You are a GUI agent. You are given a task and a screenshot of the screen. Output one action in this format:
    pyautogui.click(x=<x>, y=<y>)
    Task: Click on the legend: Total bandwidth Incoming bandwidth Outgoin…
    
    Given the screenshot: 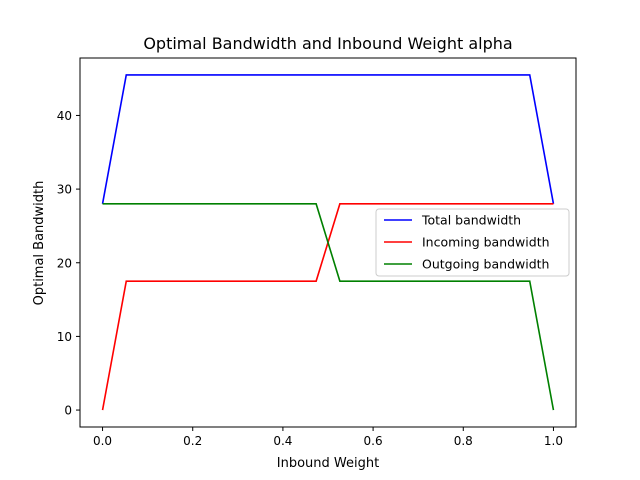 What is the action you would take?
    pyautogui.click(x=472, y=242)
    